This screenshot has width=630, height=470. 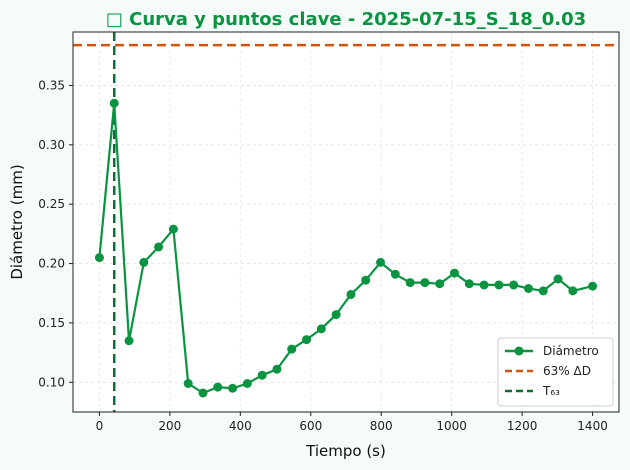 I want to click on y-tick-label: 0.30, so click(x=51, y=145).